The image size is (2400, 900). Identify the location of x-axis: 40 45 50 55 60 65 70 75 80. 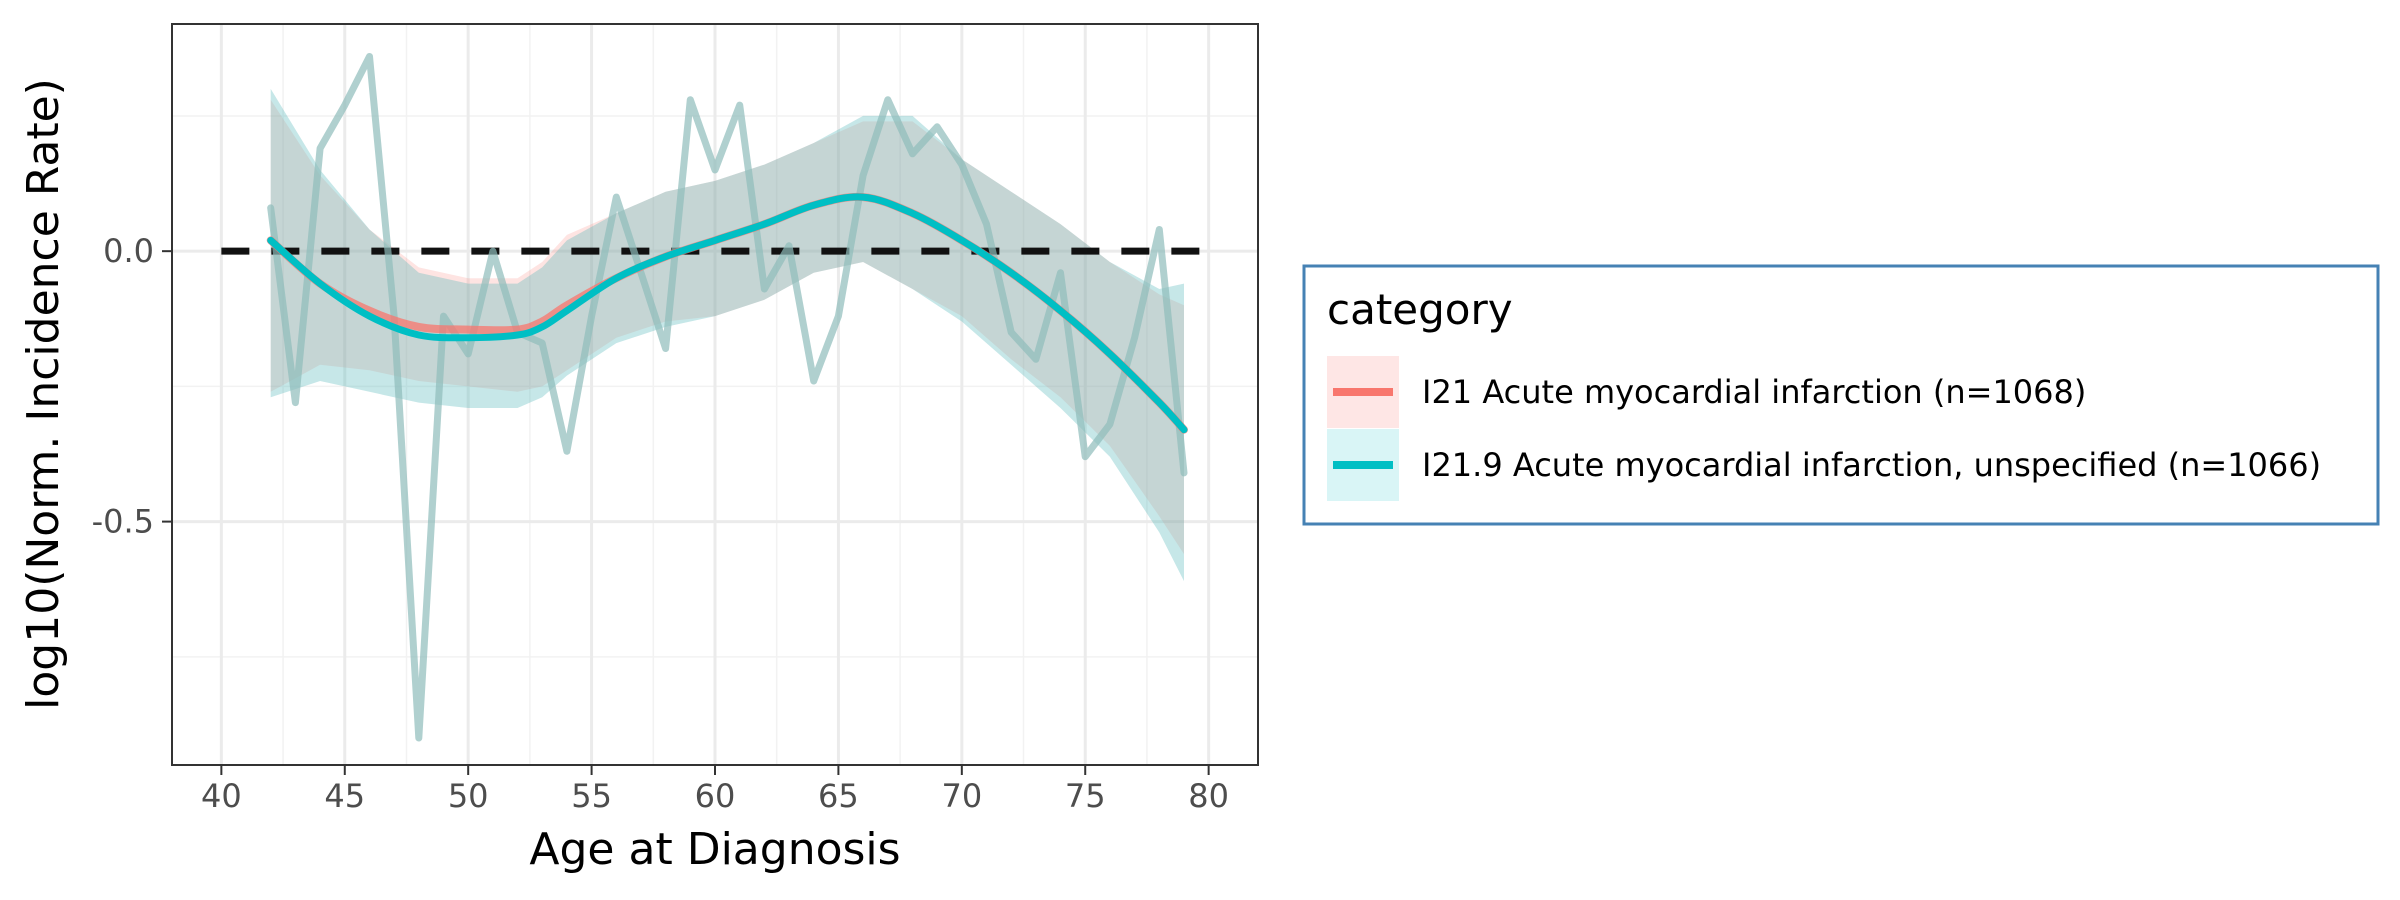
(715, 790).